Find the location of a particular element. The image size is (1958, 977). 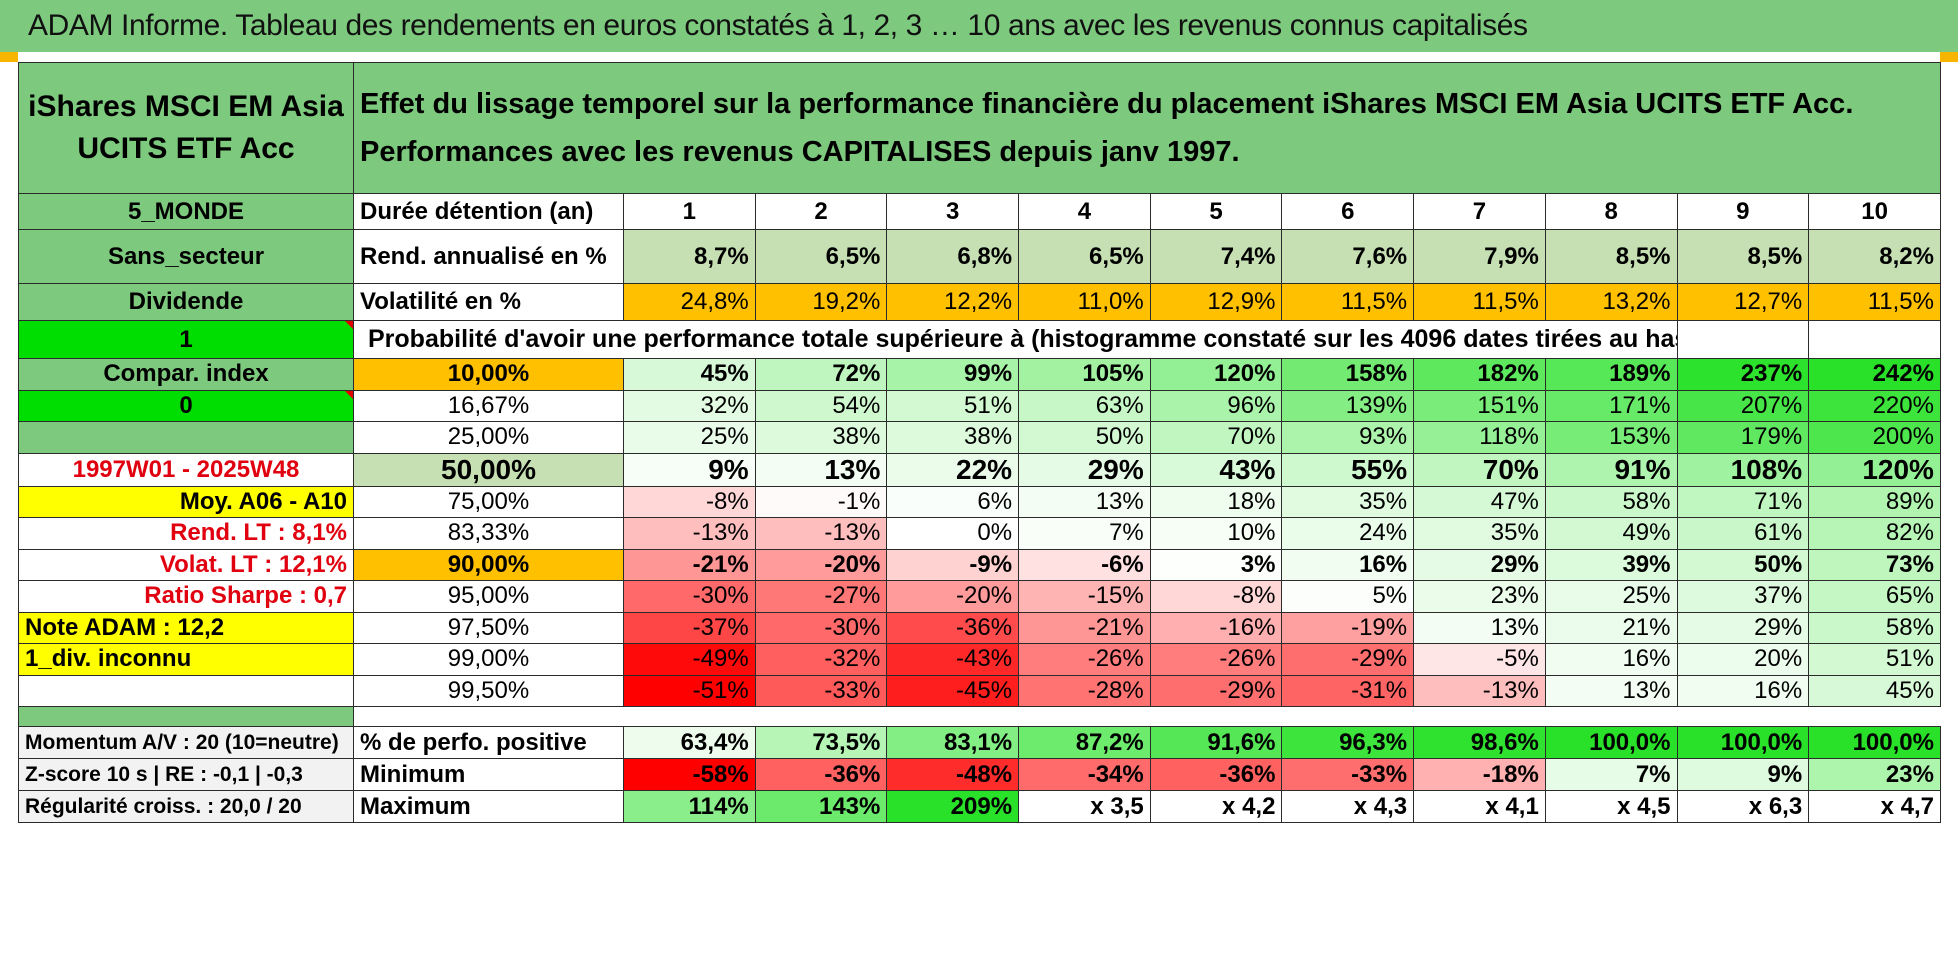

prob-value: 63% is located at coordinates (1084, 405).